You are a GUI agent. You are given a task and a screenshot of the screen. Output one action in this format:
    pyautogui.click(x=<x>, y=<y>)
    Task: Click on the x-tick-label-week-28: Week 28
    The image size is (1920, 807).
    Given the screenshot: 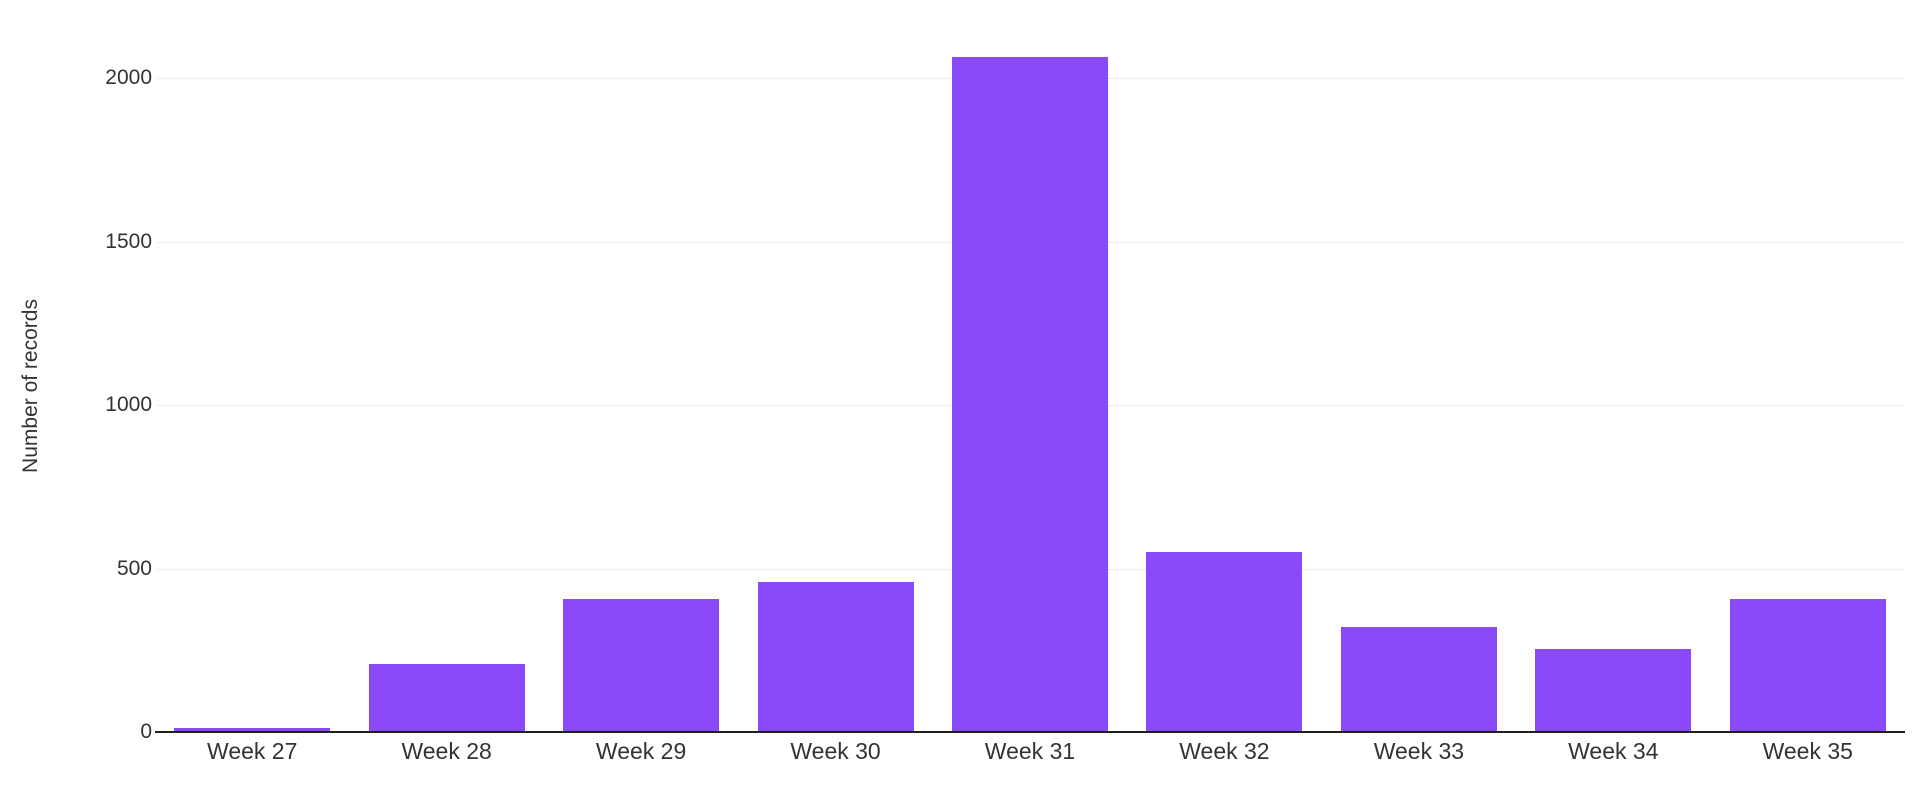 What is the action you would take?
    pyautogui.click(x=446, y=751)
    